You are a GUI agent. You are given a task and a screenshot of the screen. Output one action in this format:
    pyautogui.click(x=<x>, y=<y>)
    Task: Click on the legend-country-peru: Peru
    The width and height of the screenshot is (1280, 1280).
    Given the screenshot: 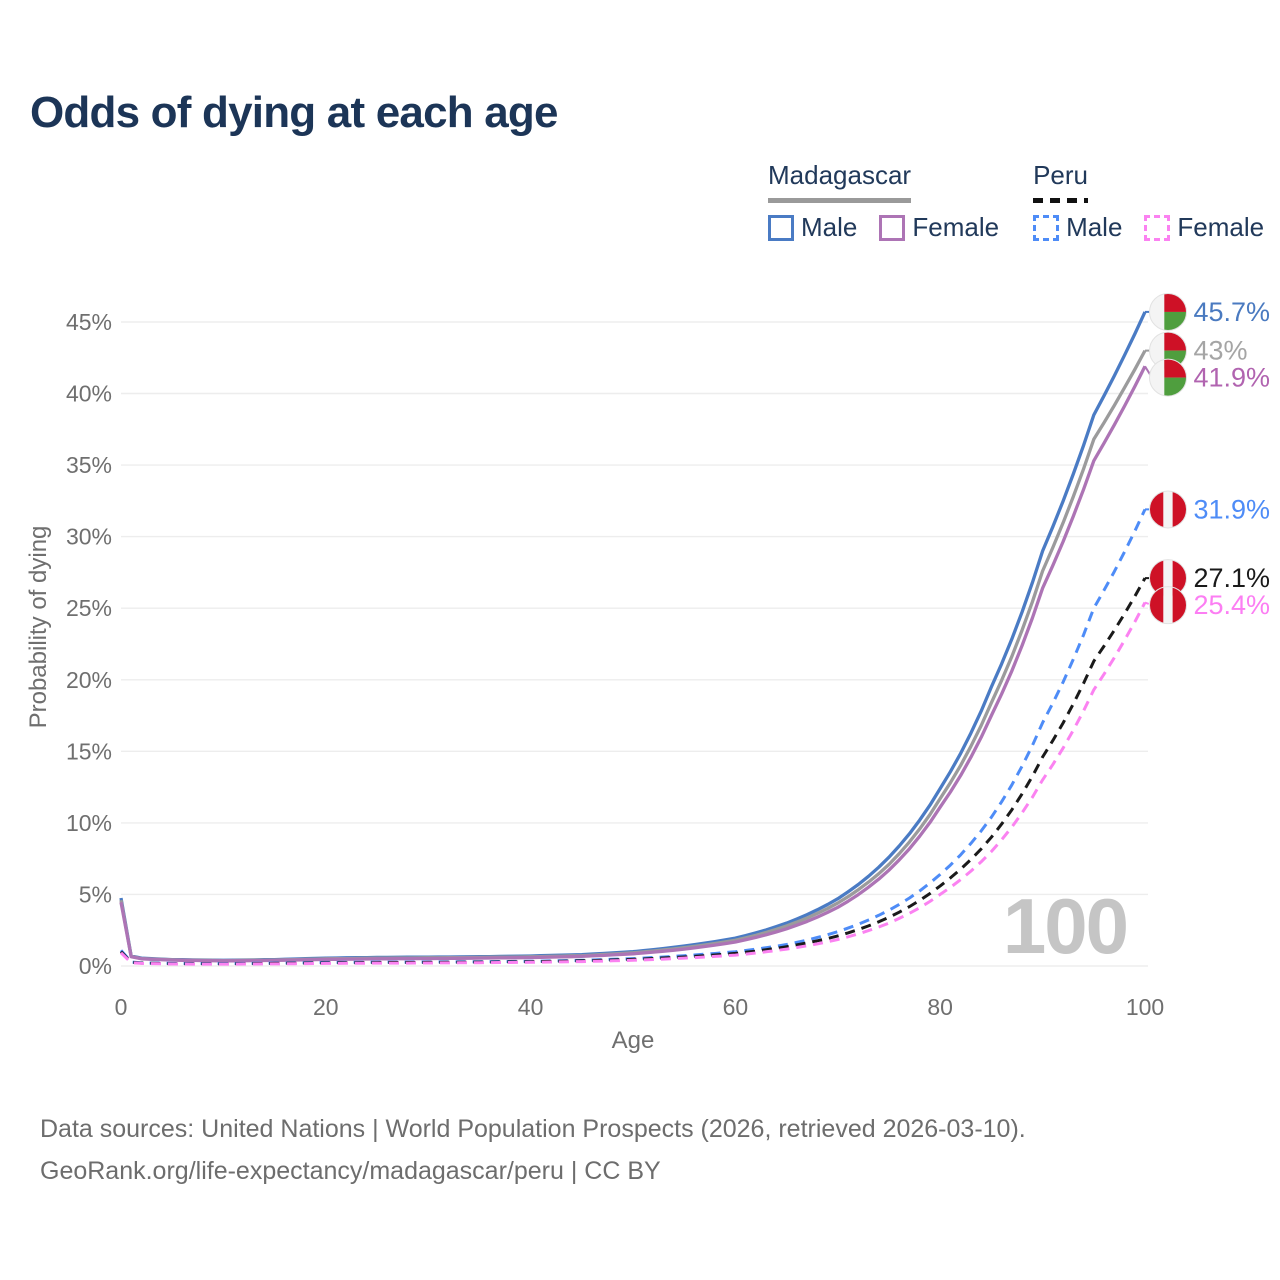 What is the action you would take?
    pyautogui.click(x=1060, y=181)
    